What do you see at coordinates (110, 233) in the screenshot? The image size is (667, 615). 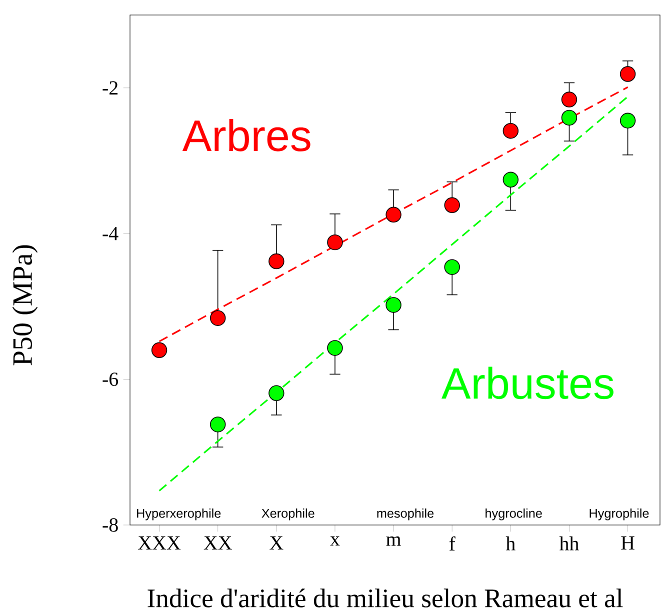 I see `y-tick-label: -4` at bounding box center [110, 233].